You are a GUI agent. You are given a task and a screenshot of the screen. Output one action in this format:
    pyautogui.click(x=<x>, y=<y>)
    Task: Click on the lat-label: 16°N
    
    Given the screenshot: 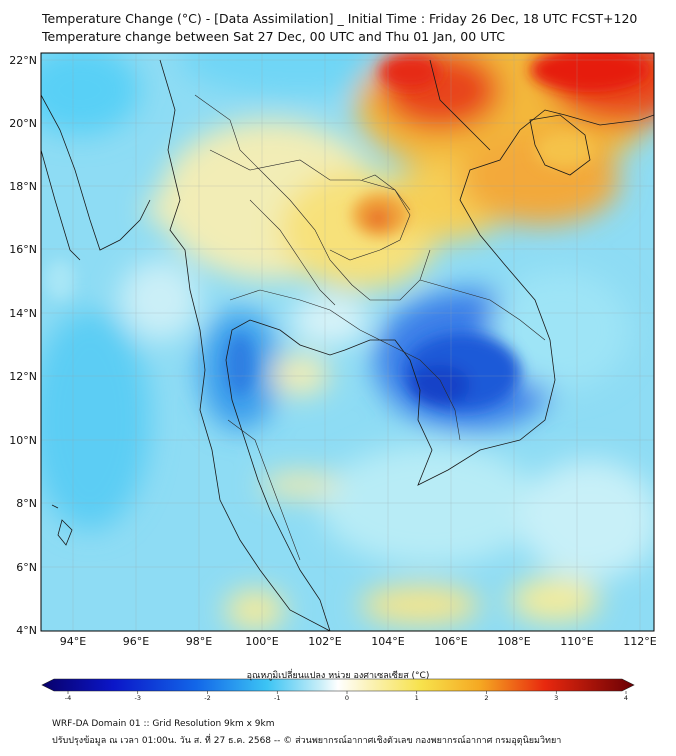 What is the action you would take?
    pyautogui.click(x=23, y=249)
    